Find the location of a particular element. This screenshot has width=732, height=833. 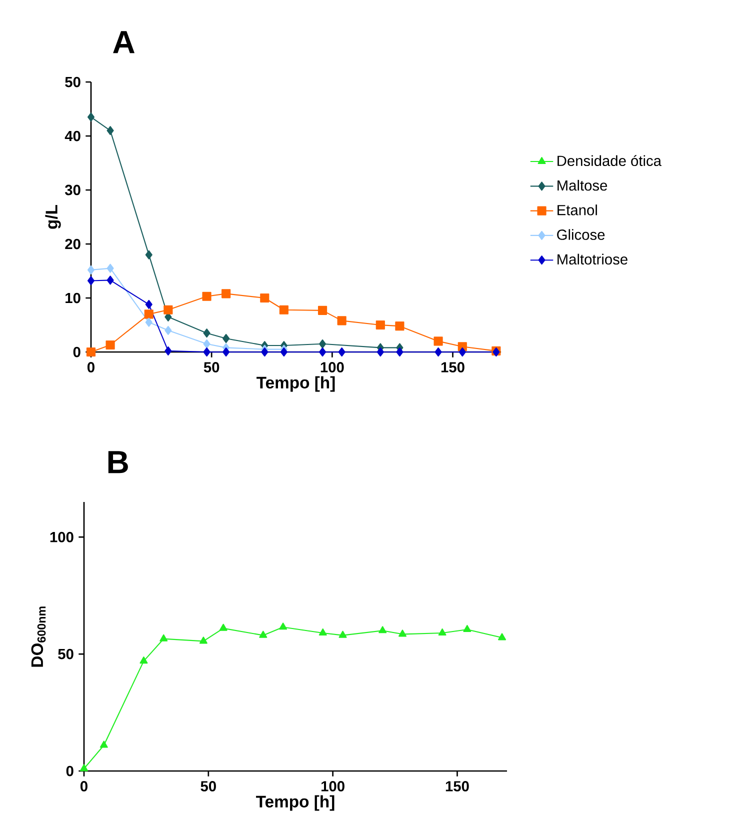

y-tick-label: 40 is located at coordinates (72, 136).